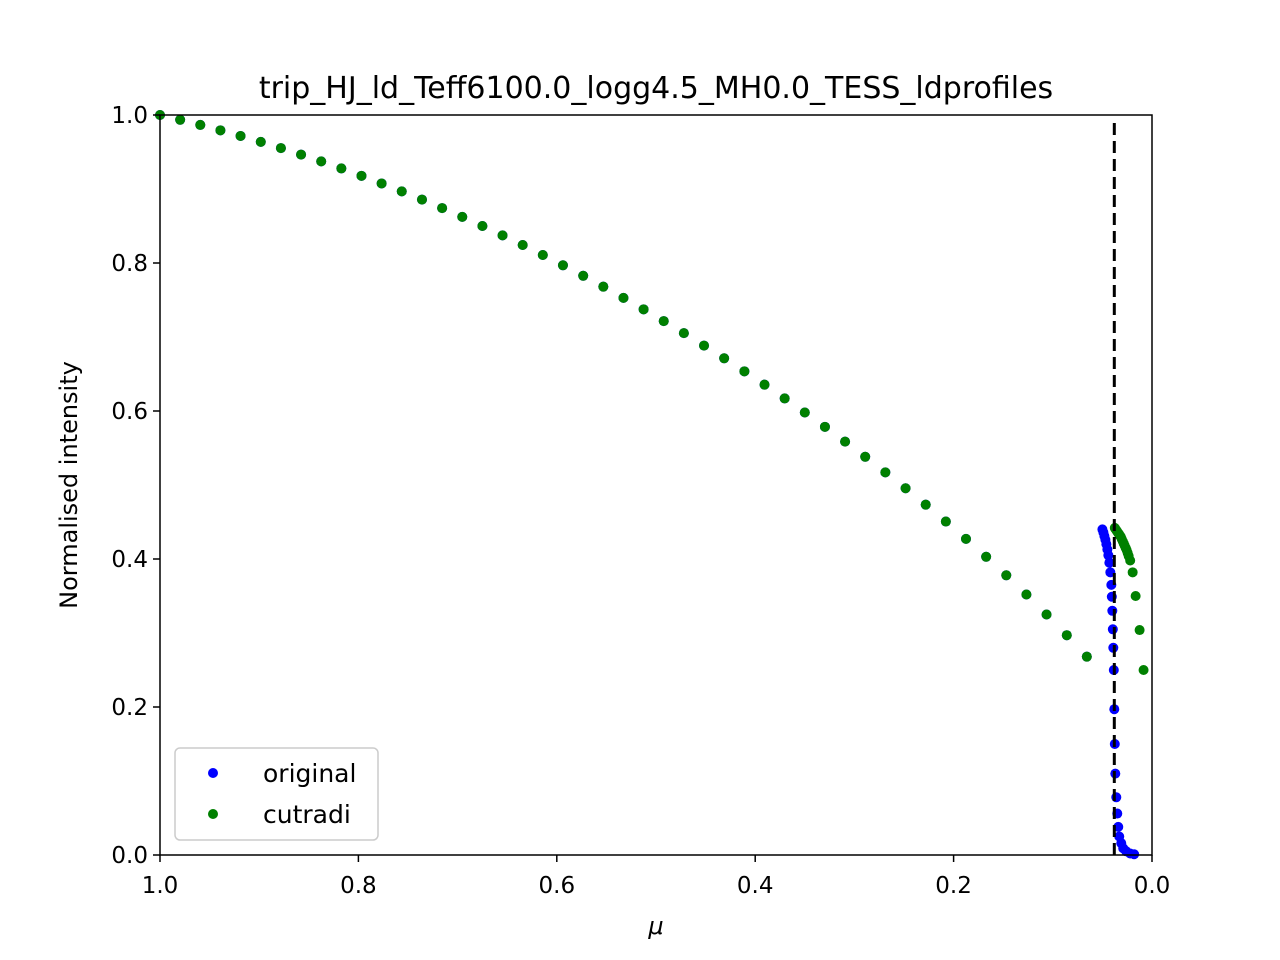  Describe the element at coordinates (655, 926) in the screenshot. I see `x-axis-label: μ` at that location.